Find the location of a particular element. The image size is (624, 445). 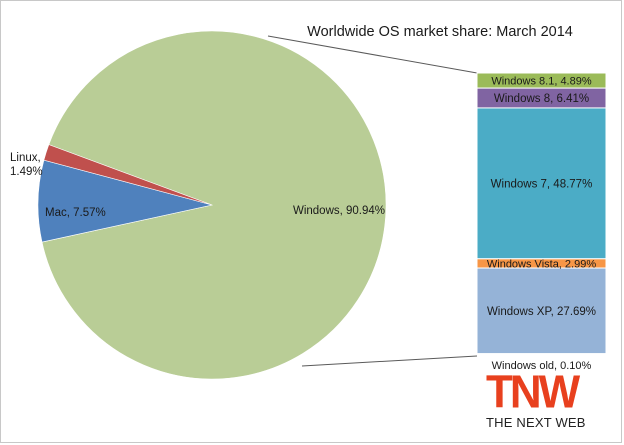

bar-segment-windows-xp is located at coordinates (541, 311).